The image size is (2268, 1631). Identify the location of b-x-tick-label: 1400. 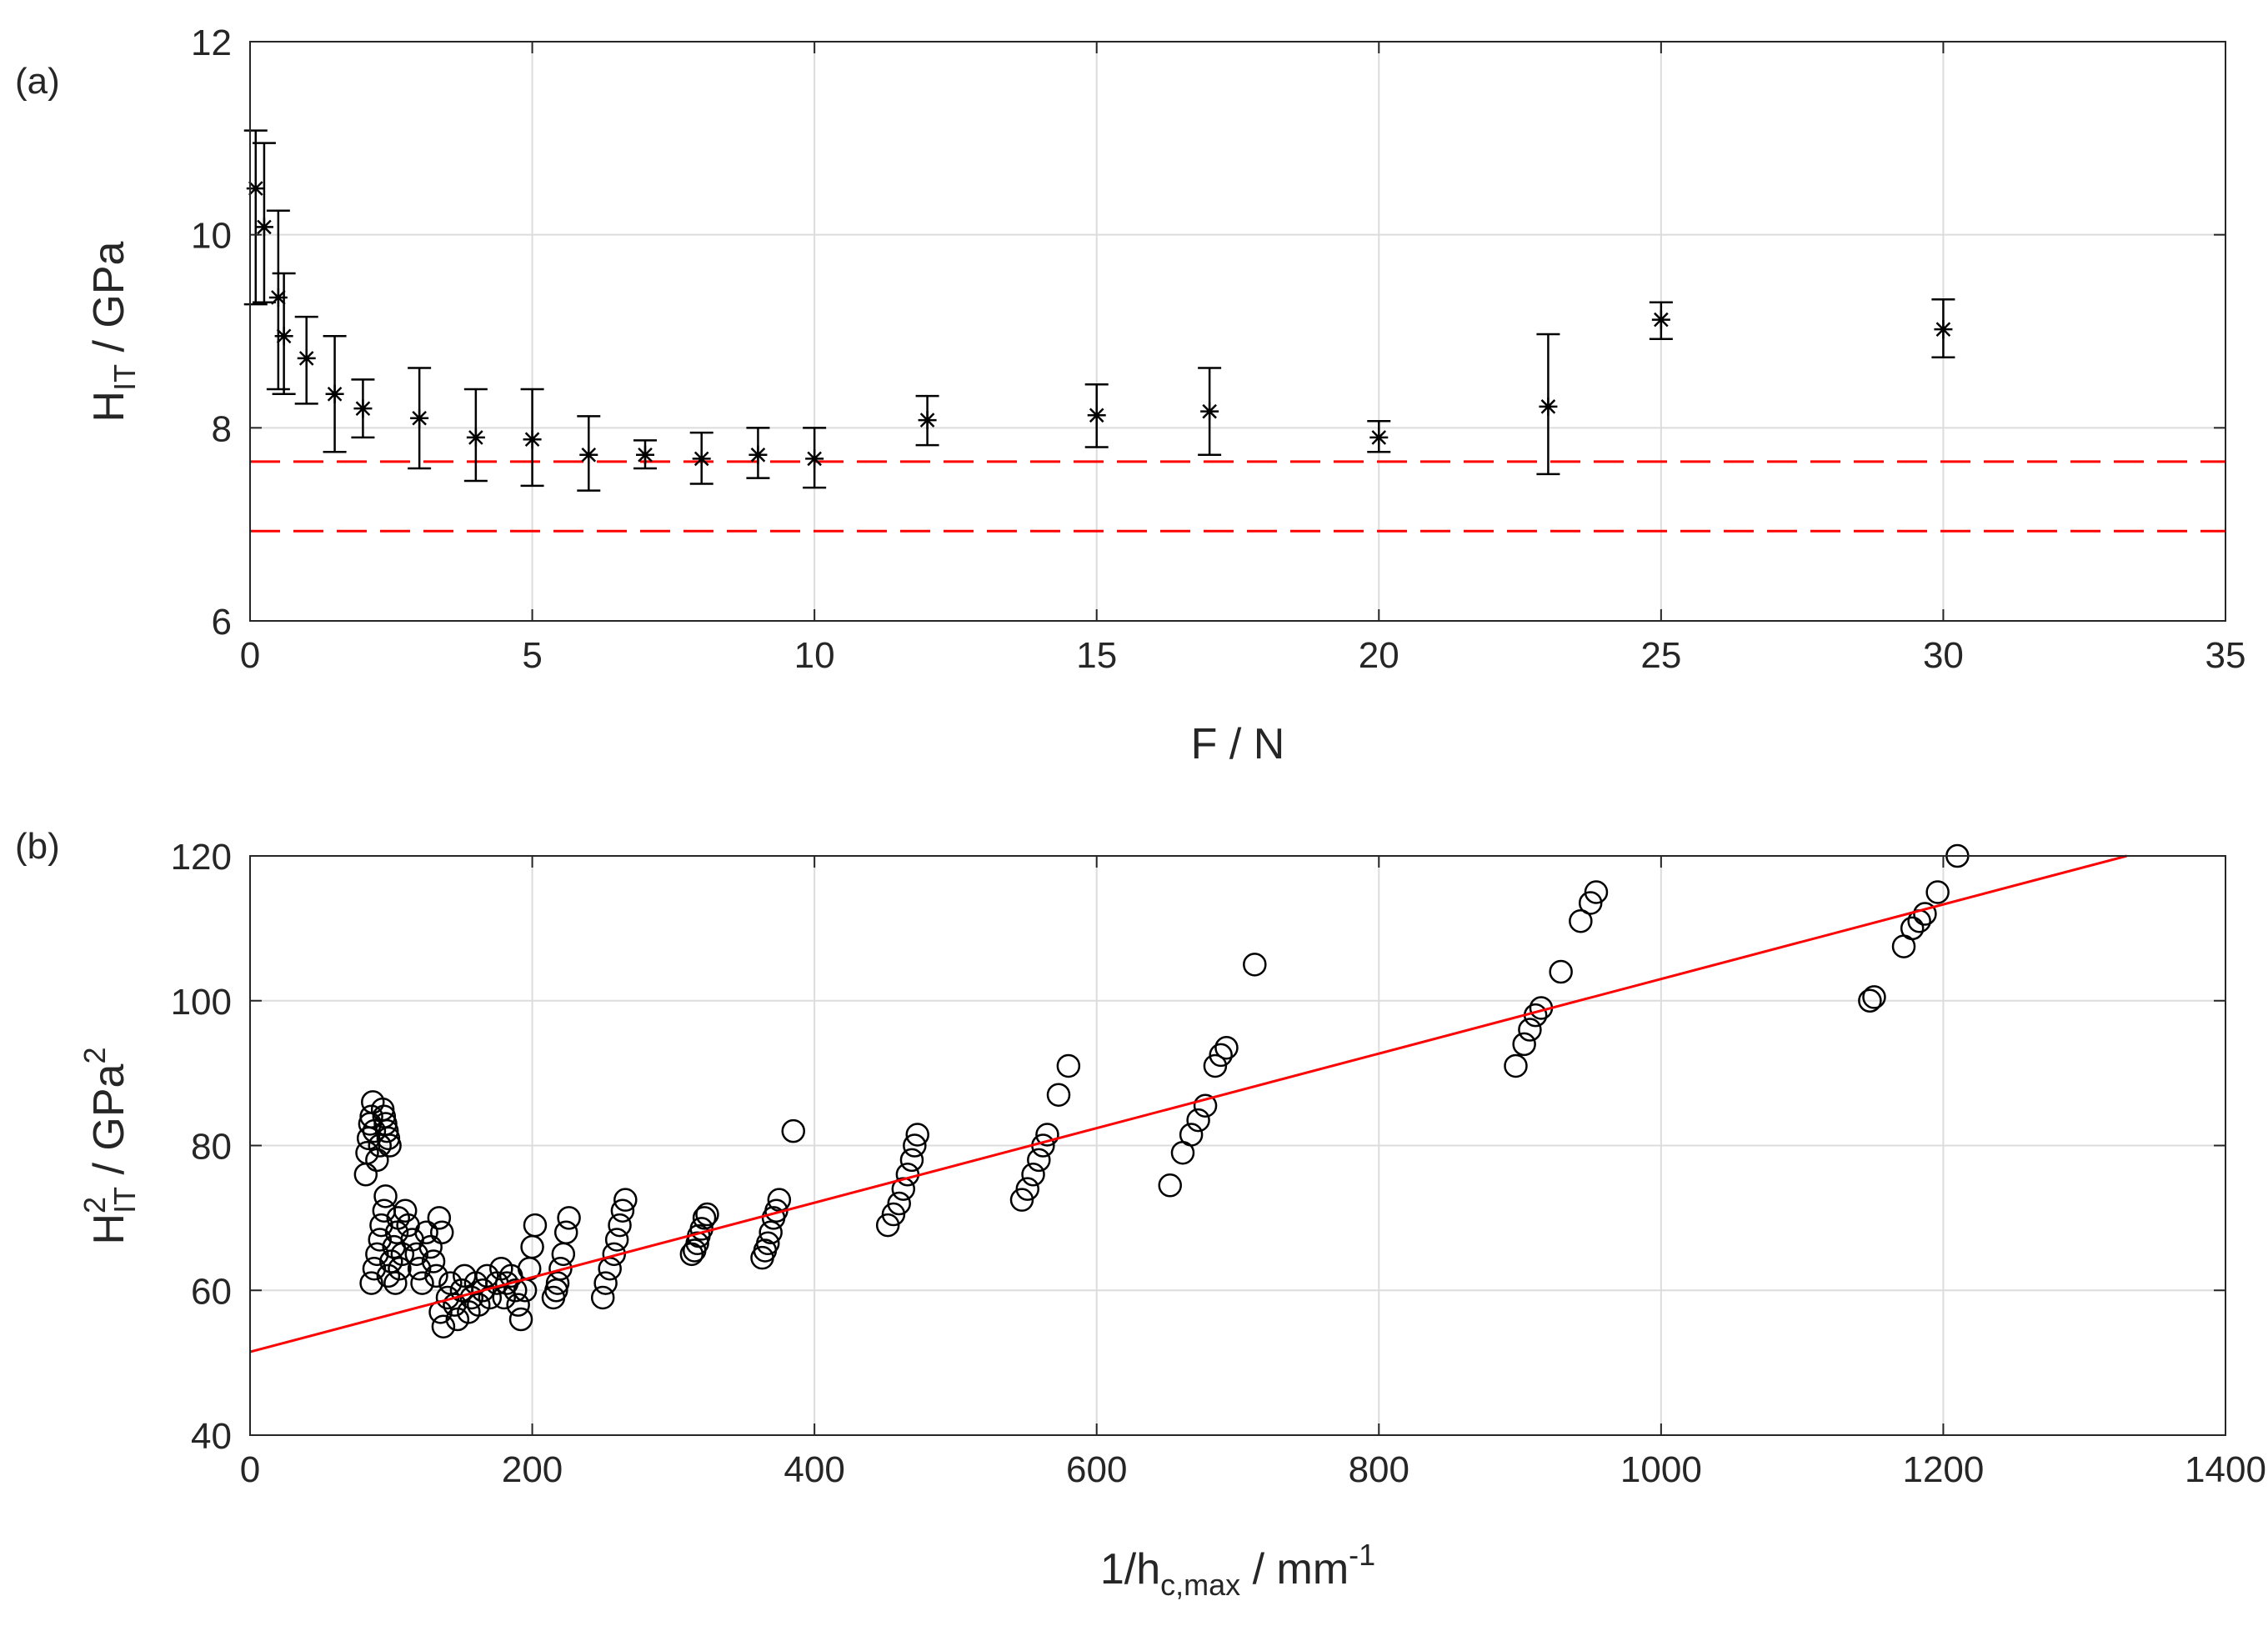
(2226, 1469).